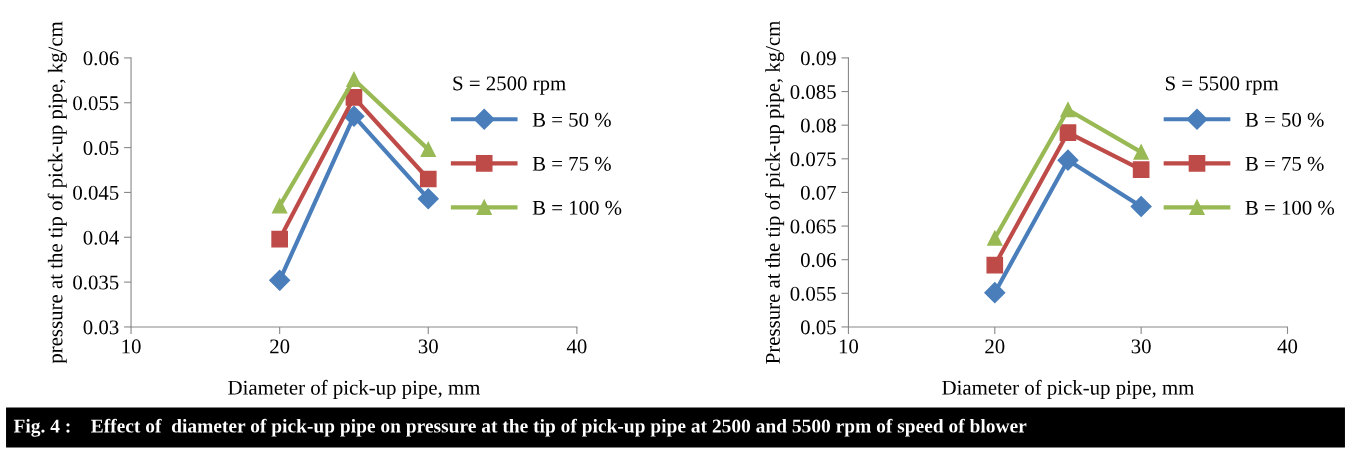 The image size is (1351, 456). What do you see at coordinates (813, 226) in the screenshot?
I see `y-tick-label: 0.065` at bounding box center [813, 226].